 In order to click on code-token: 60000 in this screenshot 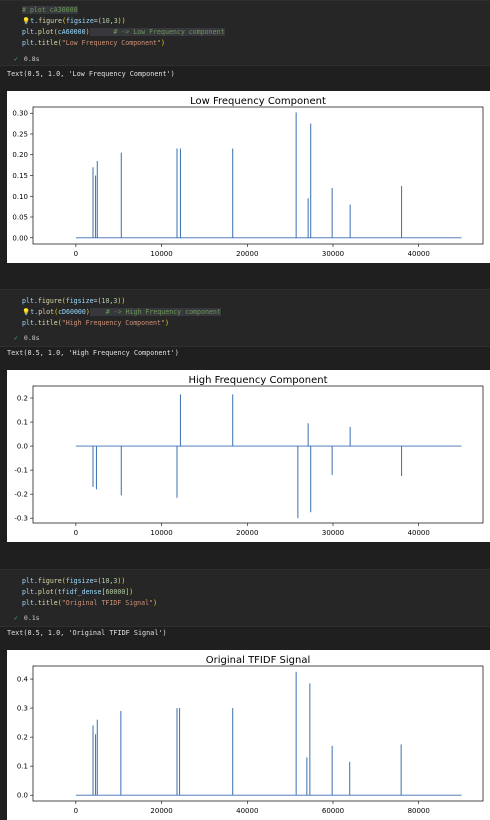, I will do `click(115, 592)`.